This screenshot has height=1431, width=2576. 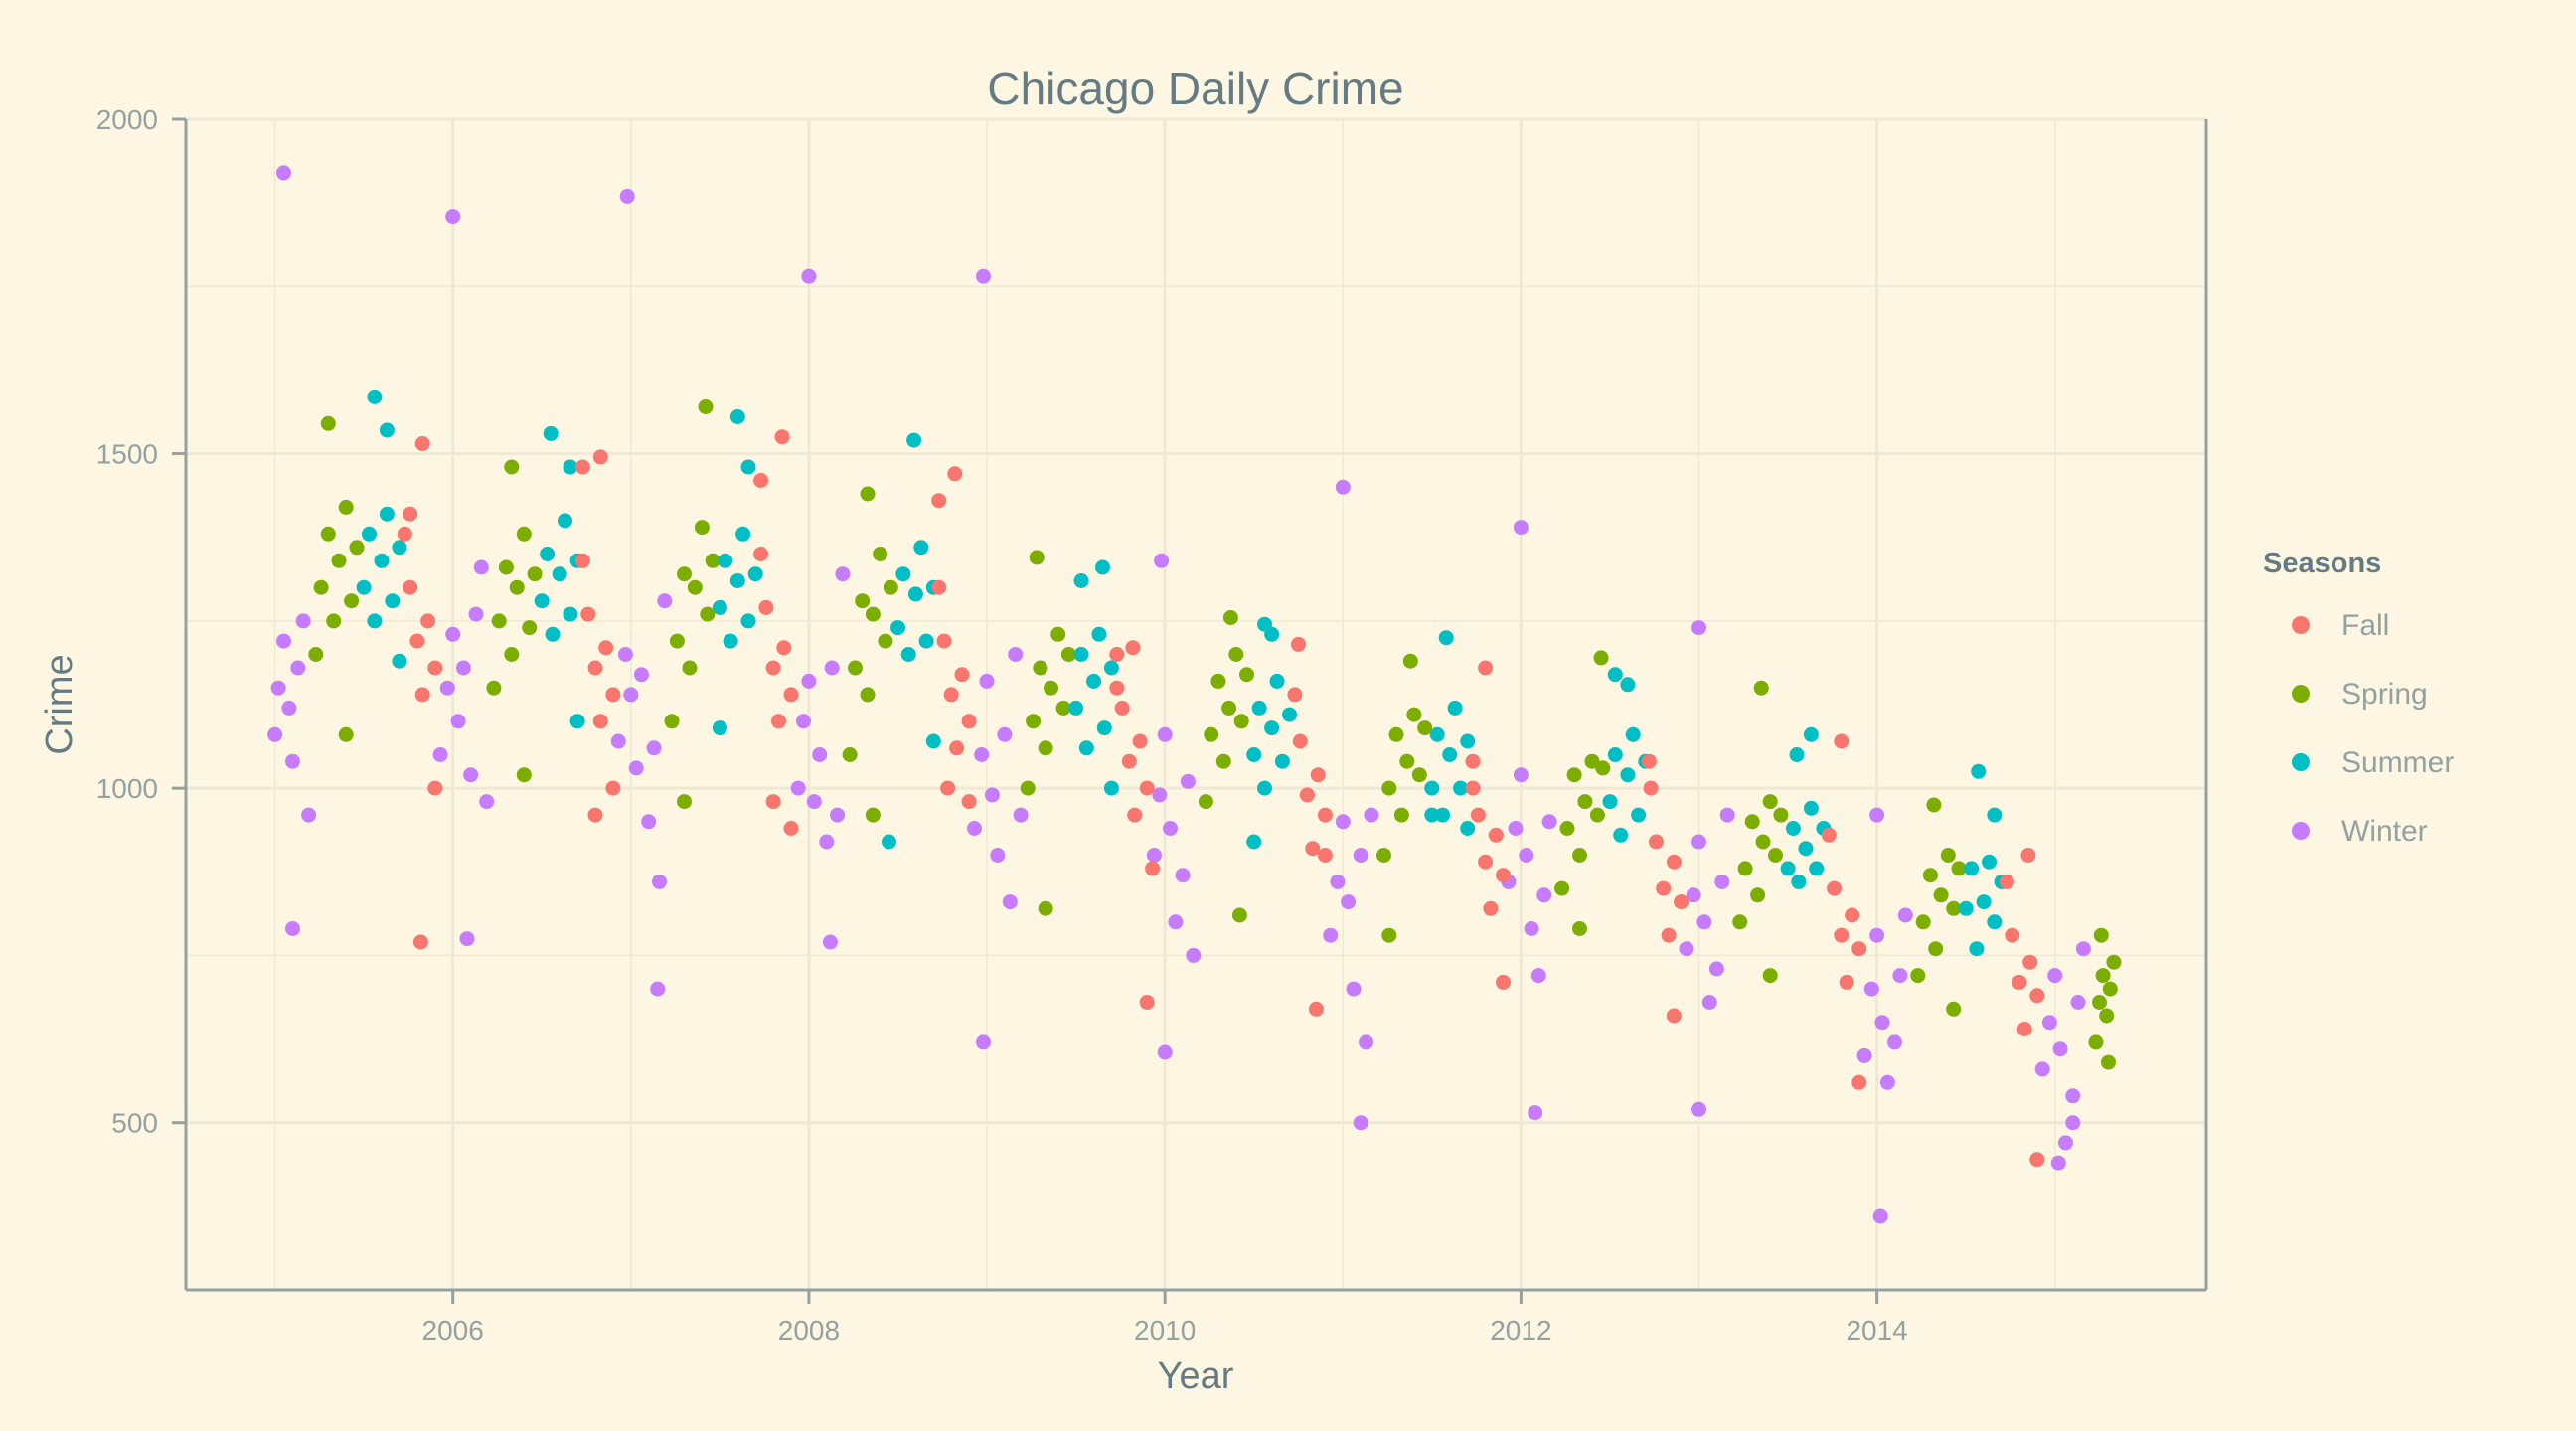 What do you see at coordinates (2360, 831) in the screenshot?
I see `legend-item-winter: Winter` at bounding box center [2360, 831].